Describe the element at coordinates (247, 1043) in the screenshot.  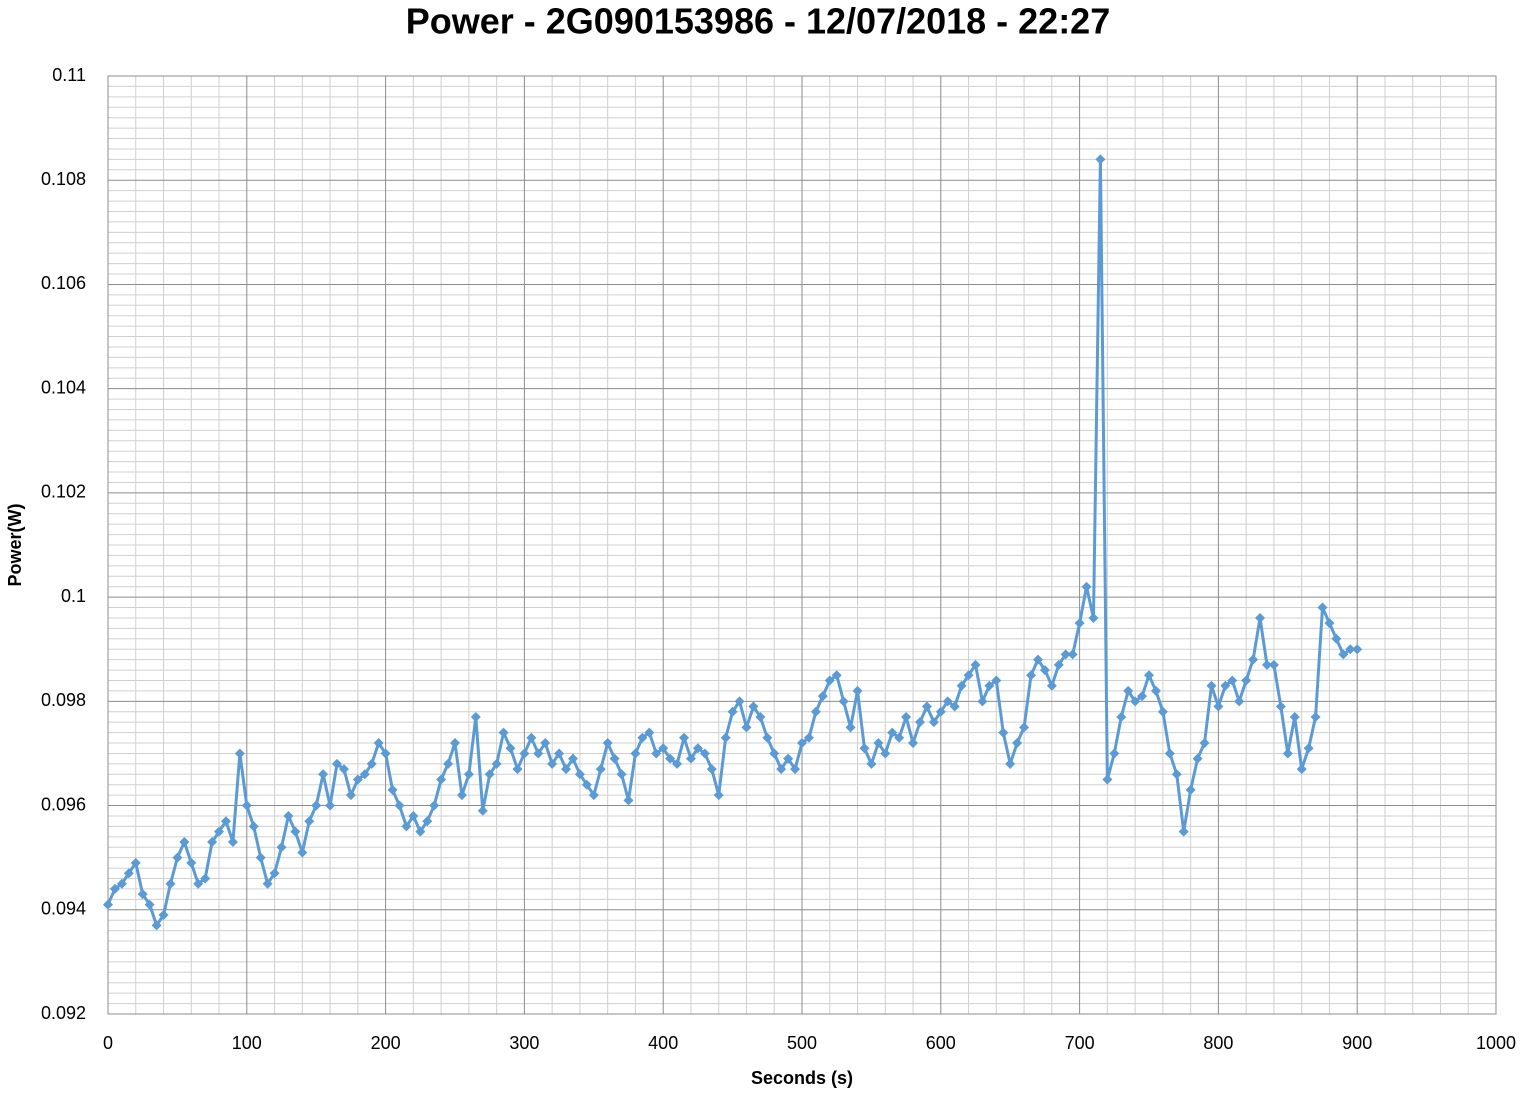
I see `x-tick-label: 100` at that location.